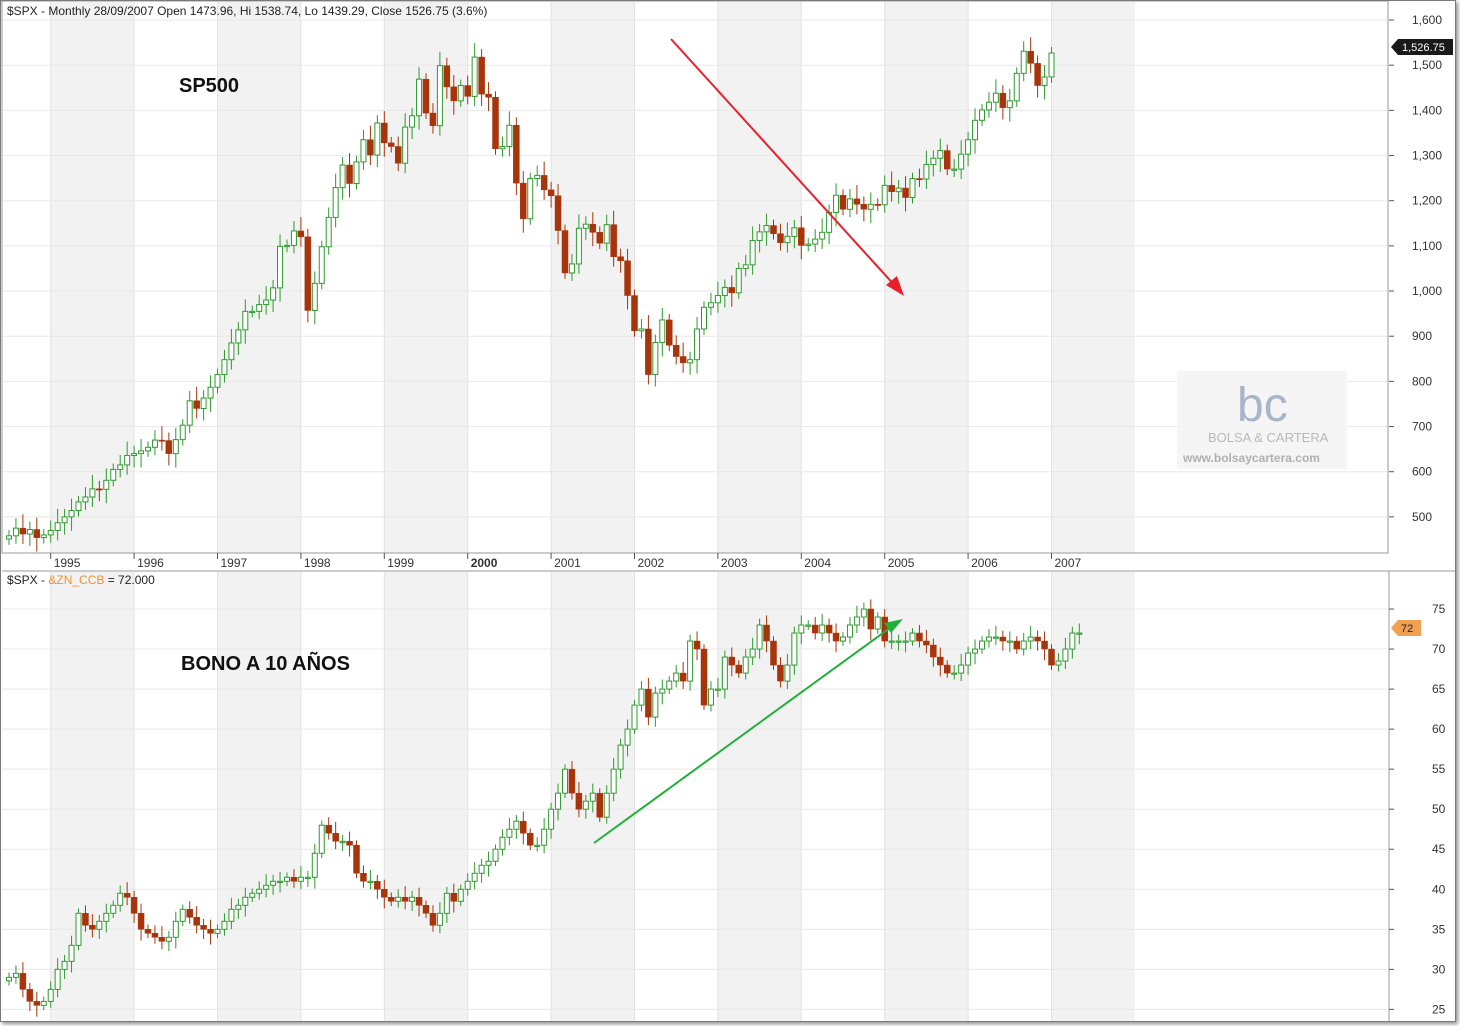 The image size is (1460, 1026). I want to click on year-label: 2001, so click(567, 563).